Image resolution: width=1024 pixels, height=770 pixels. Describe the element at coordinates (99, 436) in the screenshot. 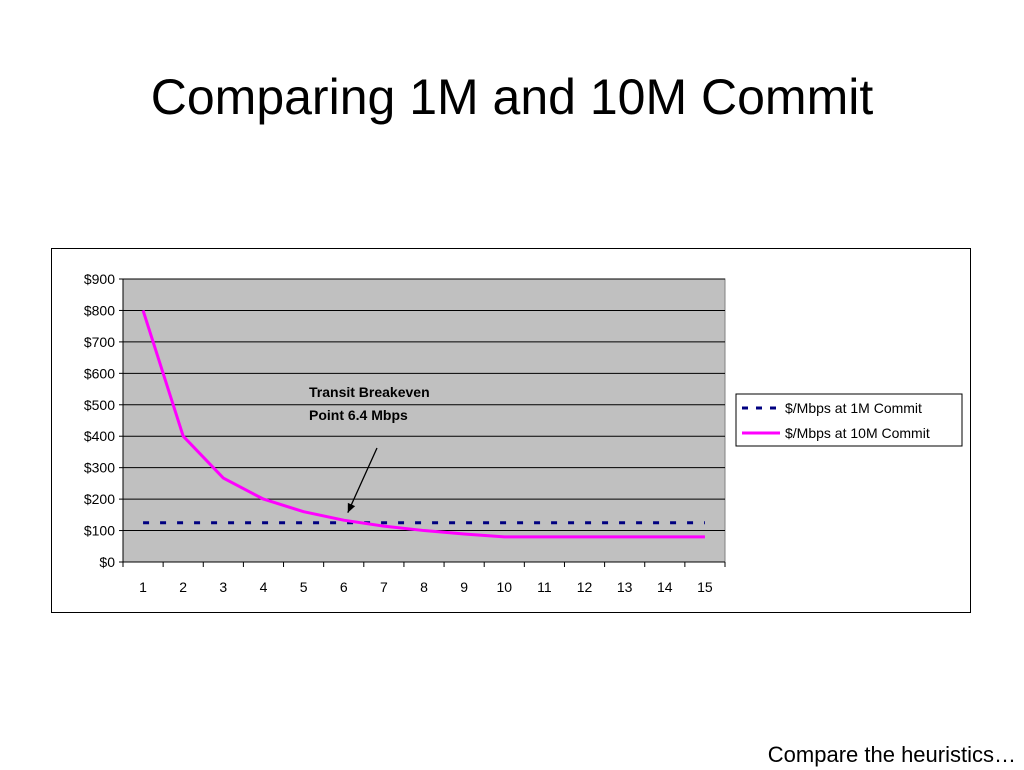

I see `y-tick-label: $400` at that location.